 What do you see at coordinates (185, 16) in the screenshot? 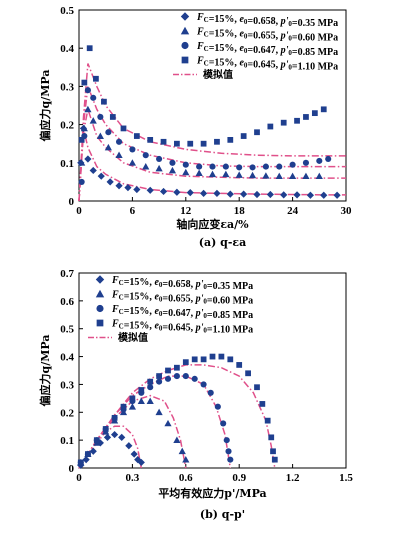
I see `legend-marker-diamond` at bounding box center [185, 16].